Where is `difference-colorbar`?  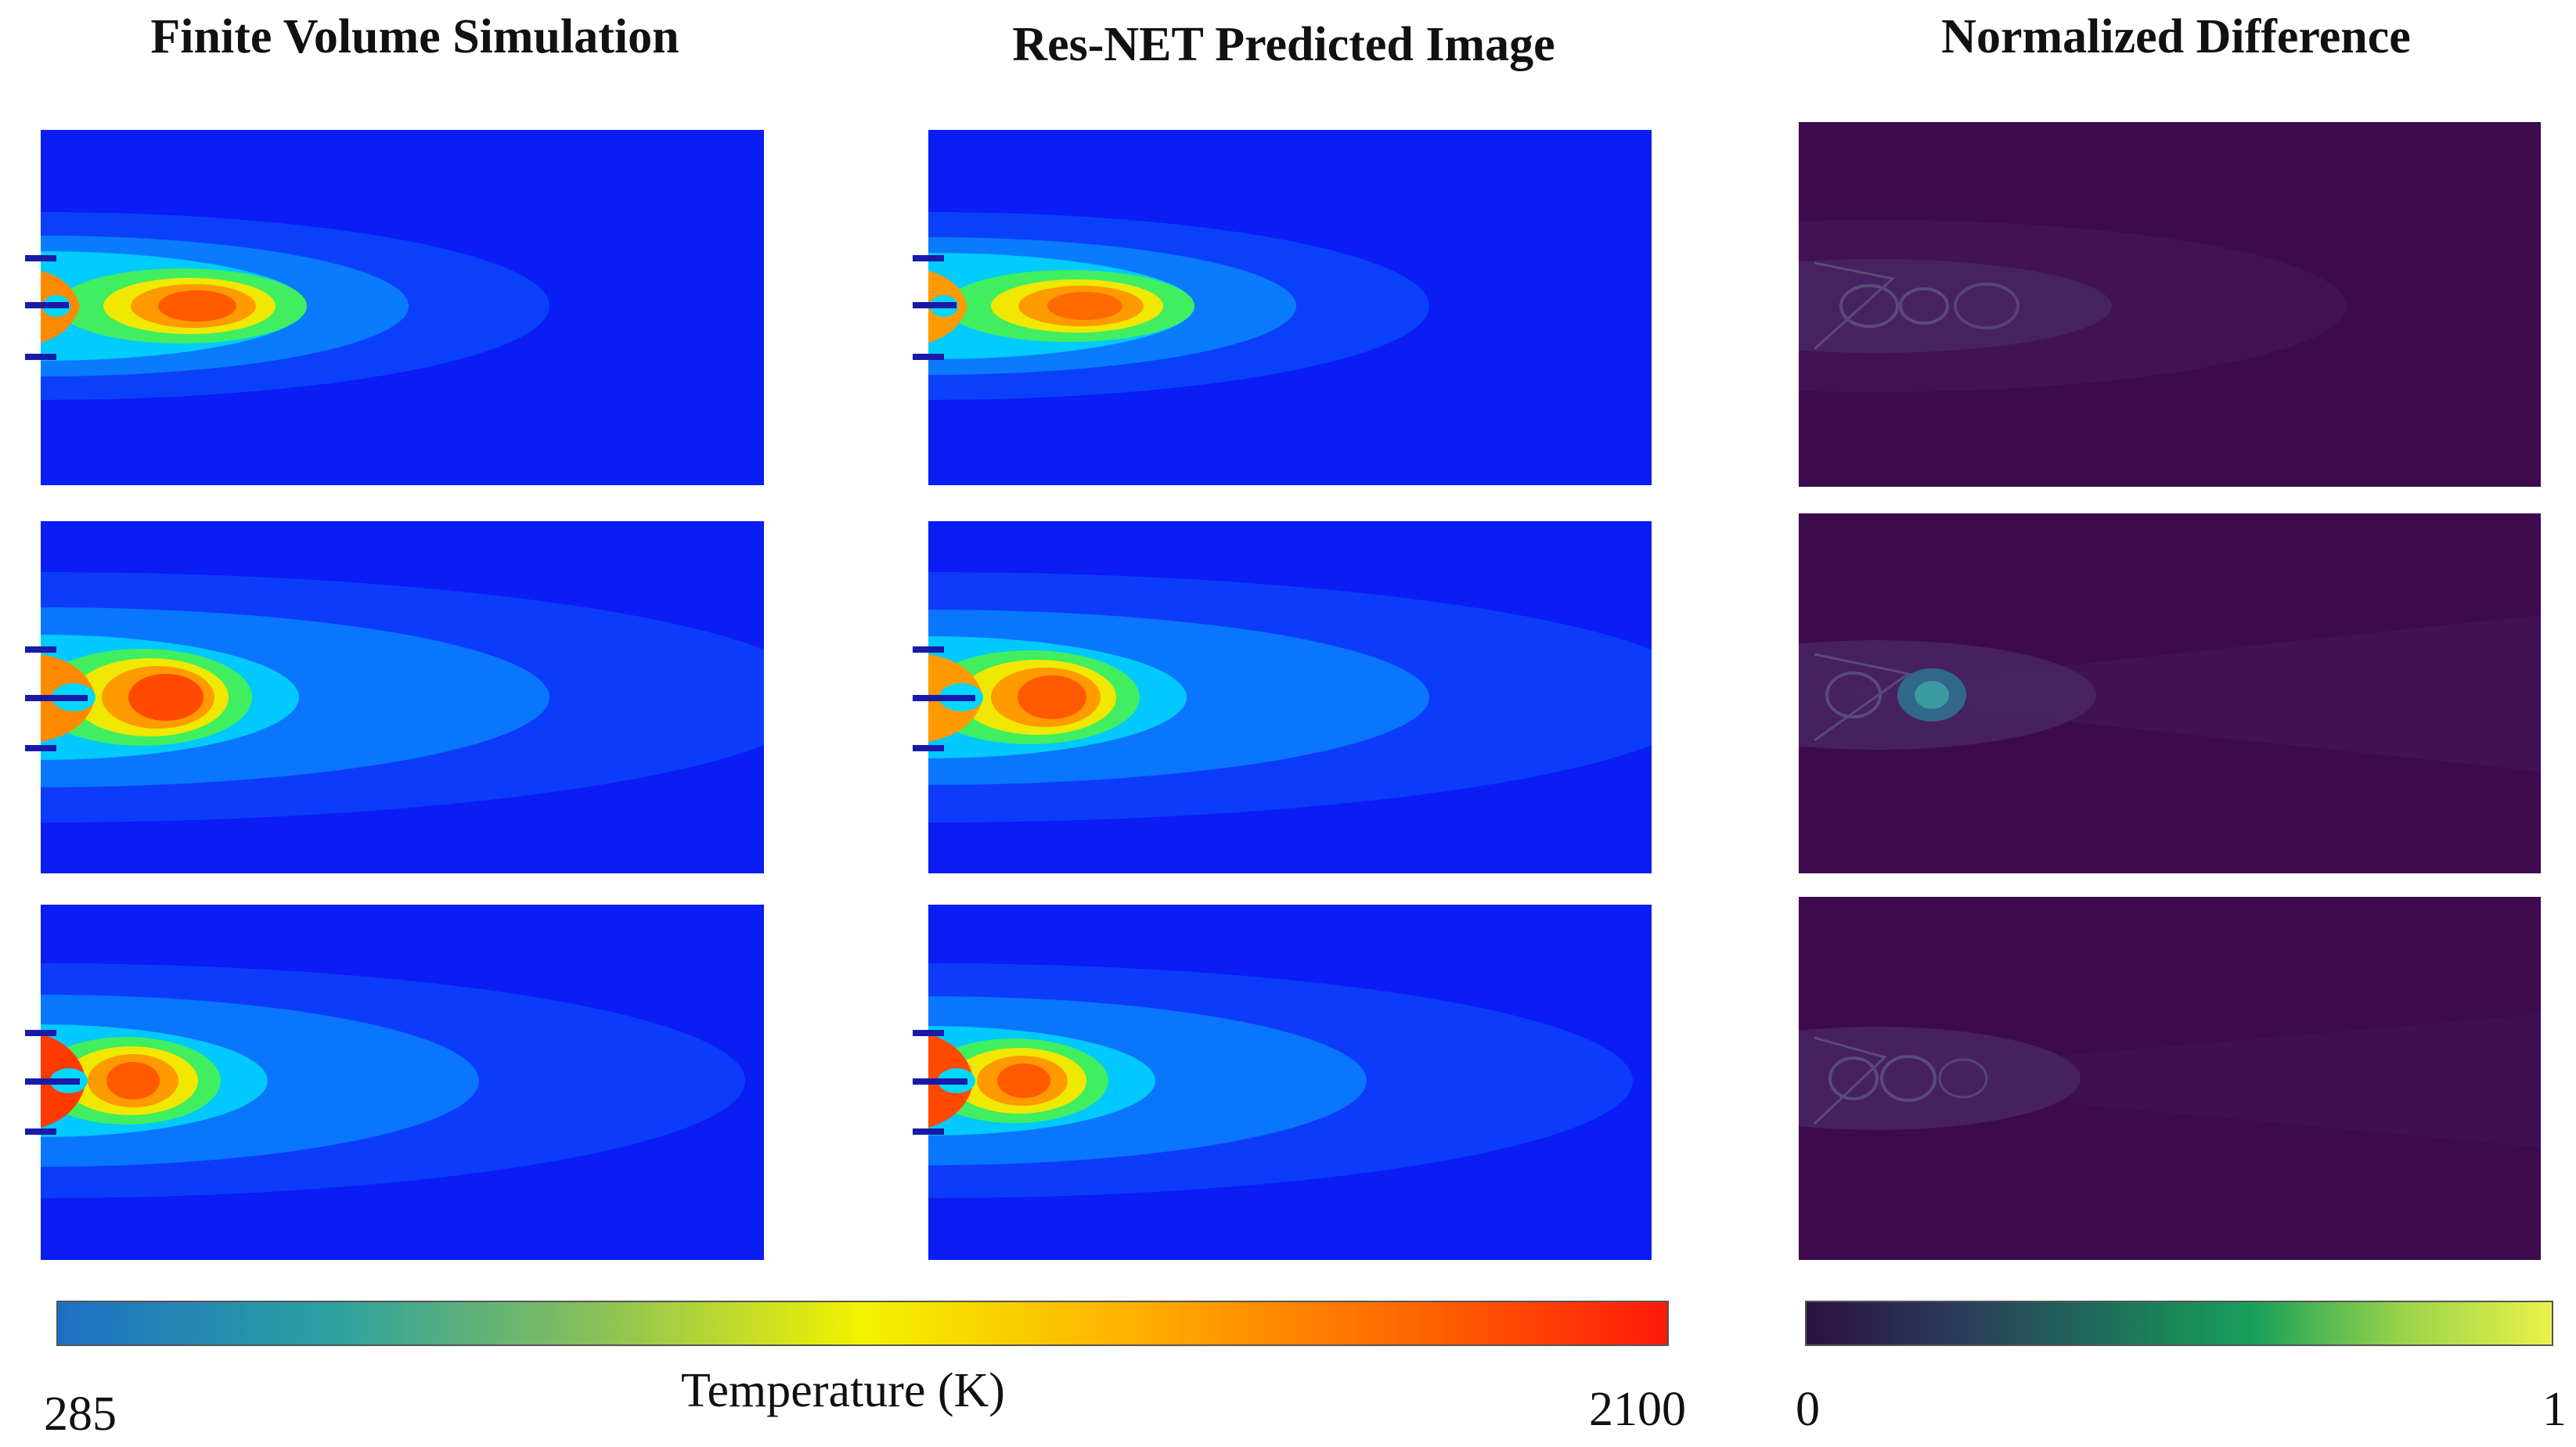
difference-colorbar is located at coordinates (2179, 1323).